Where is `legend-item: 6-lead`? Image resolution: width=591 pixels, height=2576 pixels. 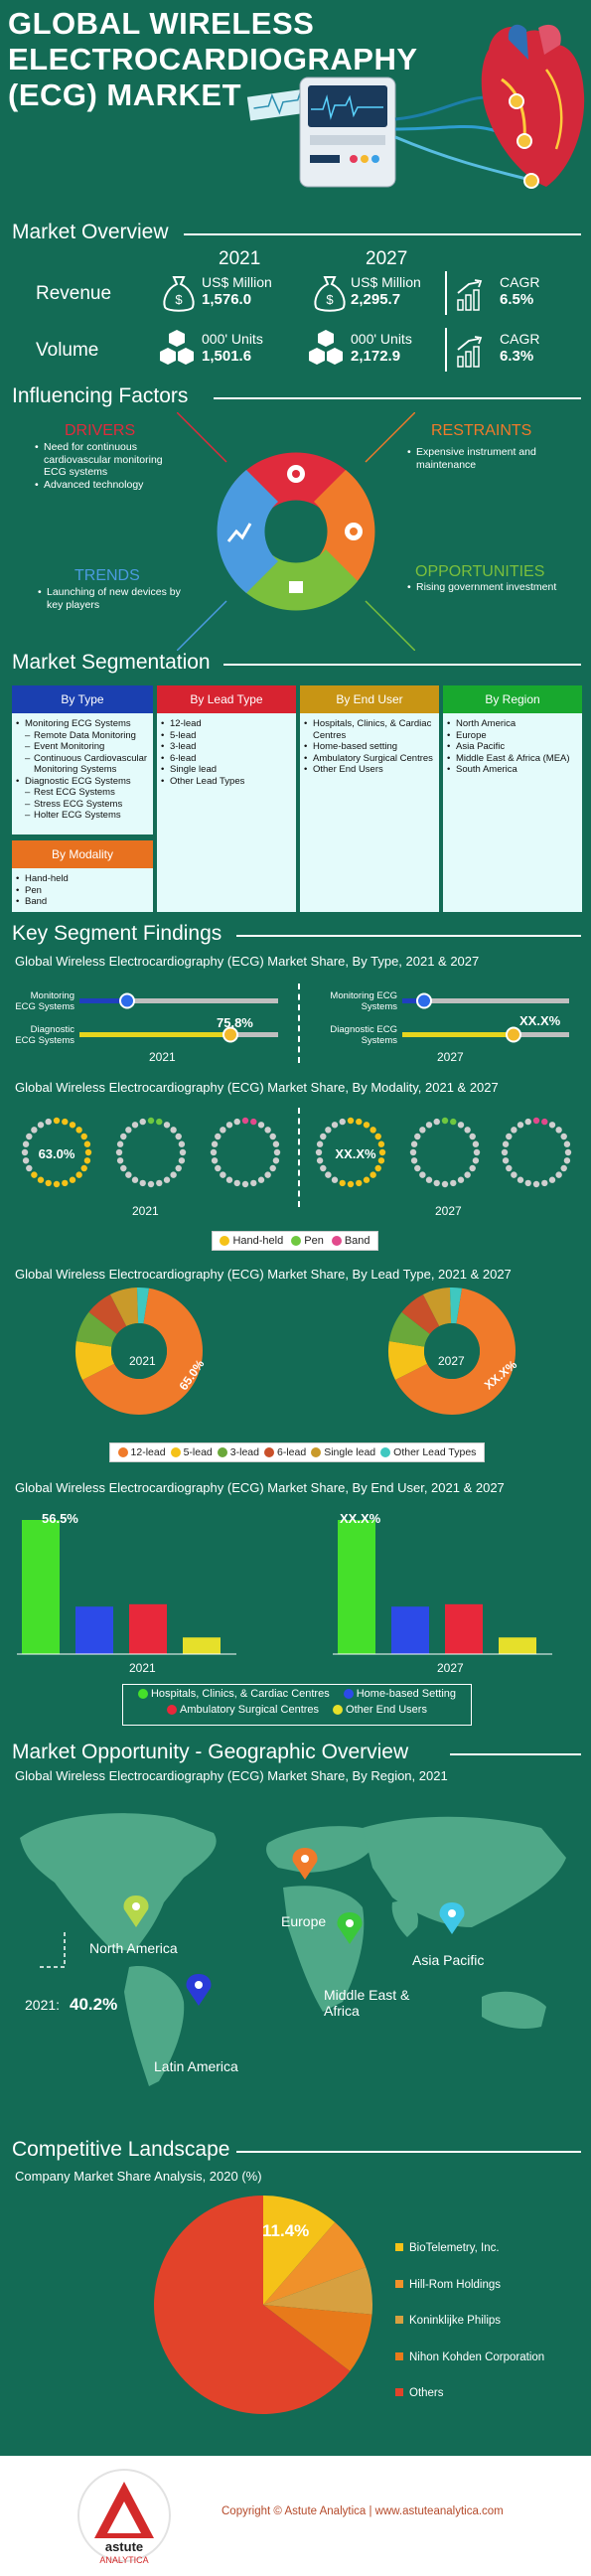 legend-item: 6-lead is located at coordinates (285, 1452).